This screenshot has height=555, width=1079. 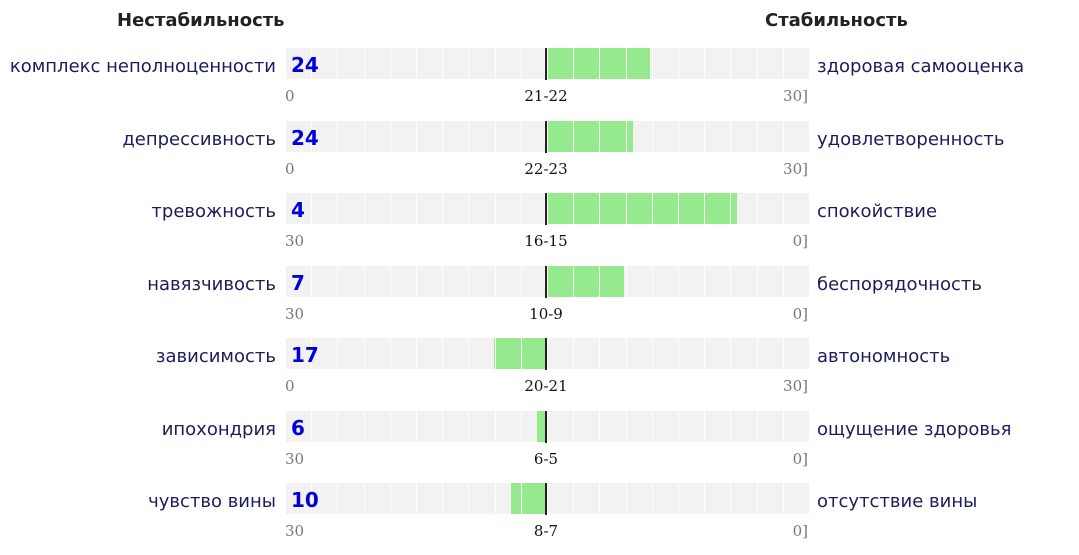 What do you see at coordinates (800, 531) in the screenshot?
I see `scale-max-label: 0]` at bounding box center [800, 531].